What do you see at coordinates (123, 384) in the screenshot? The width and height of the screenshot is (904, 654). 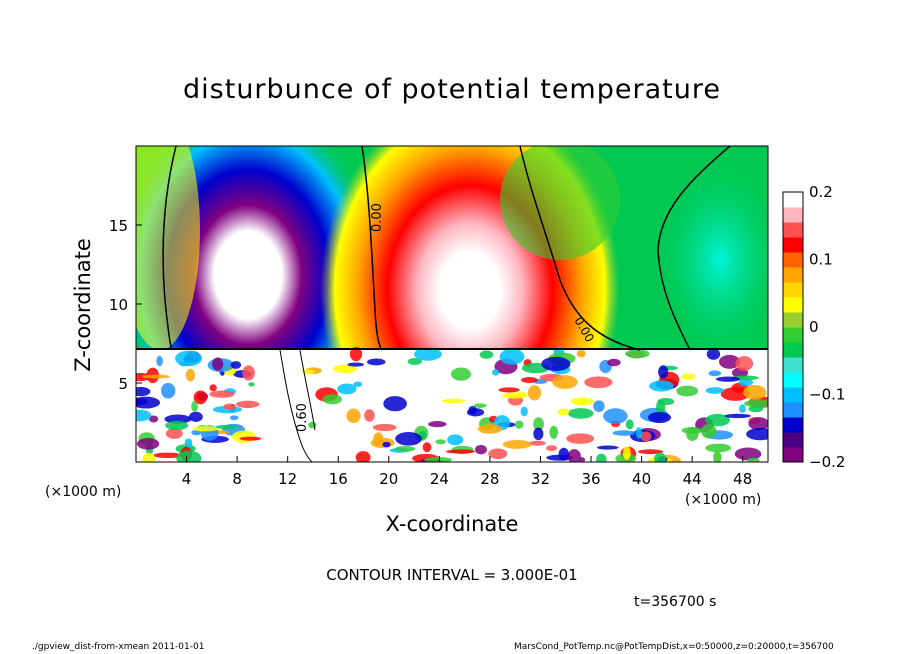 I see `y-tick-label: 5` at bounding box center [123, 384].